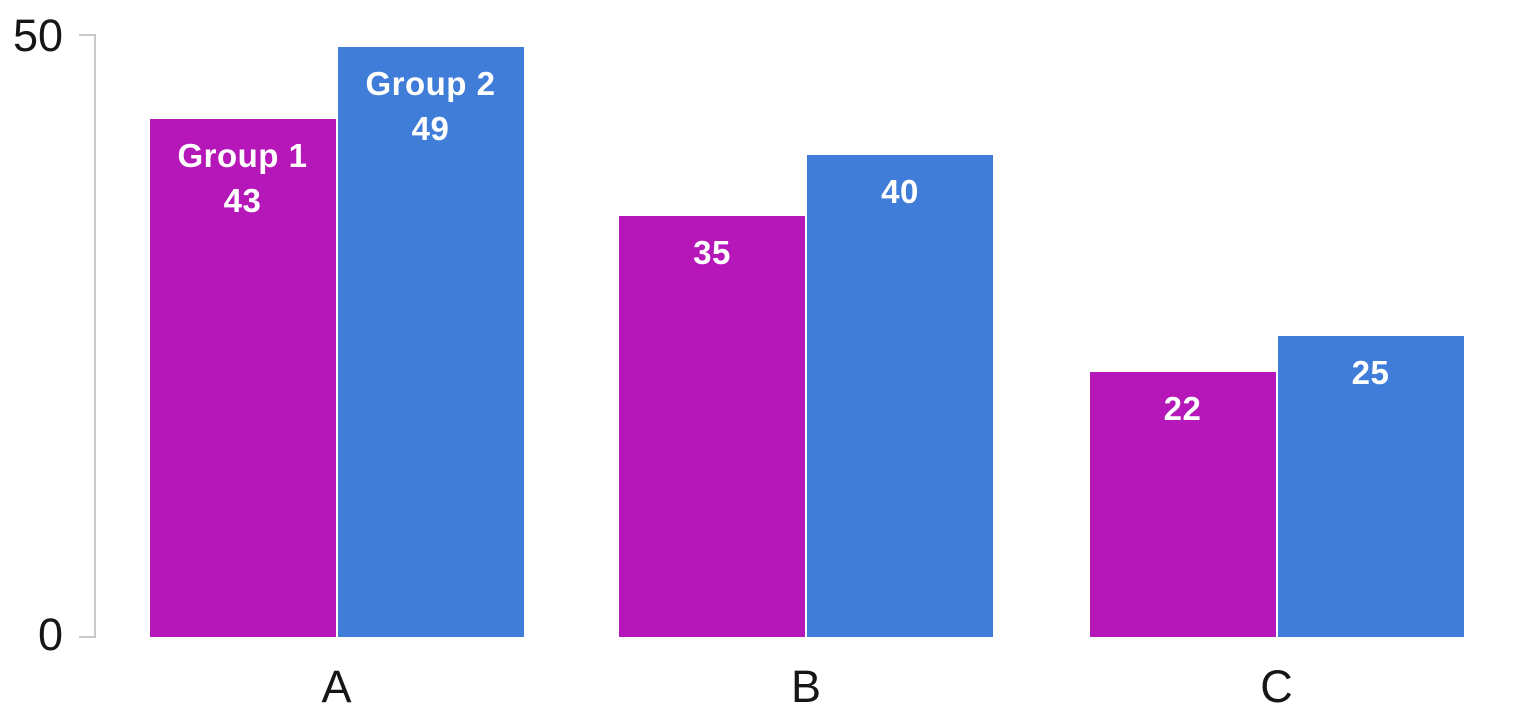  What do you see at coordinates (1182, 504) in the screenshot?
I see `bar-group-1-c: 22` at bounding box center [1182, 504].